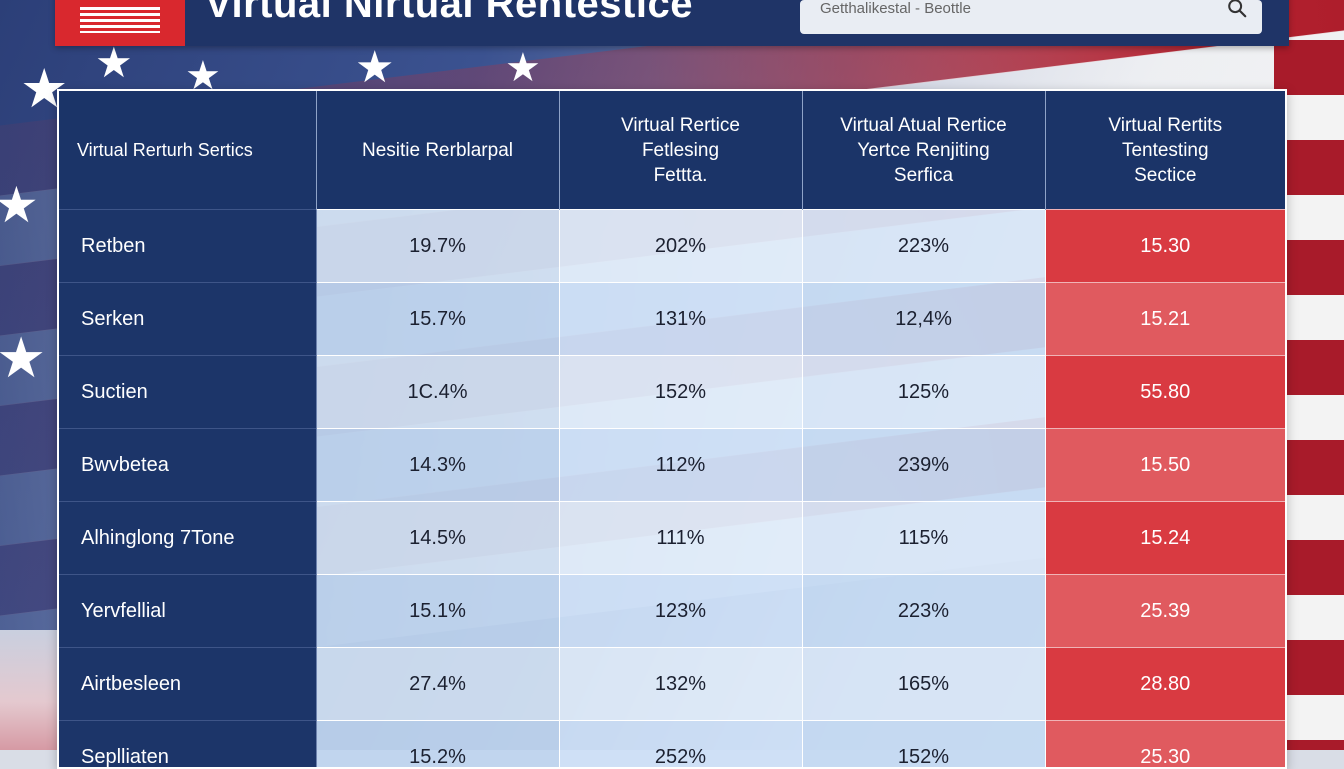 This screenshot has width=1344, height=769. I want to click on row-label: Airtbesleen, so click(187, 684).